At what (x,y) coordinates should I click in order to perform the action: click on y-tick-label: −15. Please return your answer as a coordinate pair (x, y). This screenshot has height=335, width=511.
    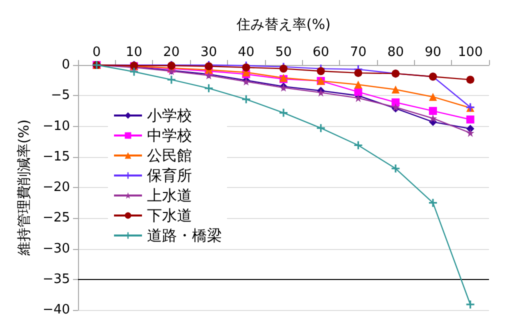
    Looking at the image, I should click on (56, 156).